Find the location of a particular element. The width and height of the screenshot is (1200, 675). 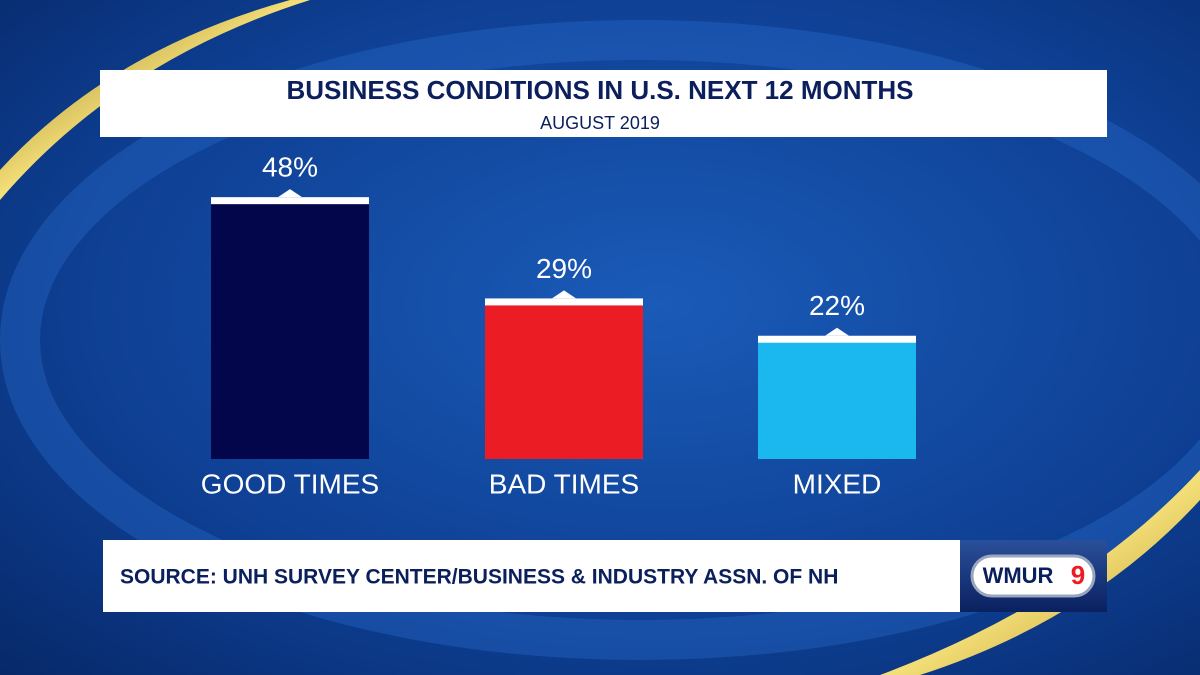

title-bar is located at coordinates (603, 103).